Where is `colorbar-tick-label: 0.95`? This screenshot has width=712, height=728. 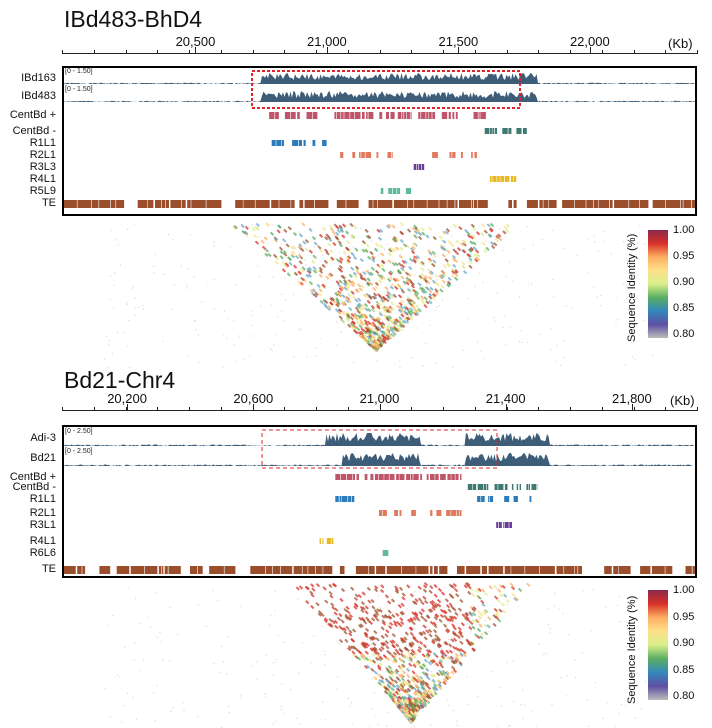 colorbar-tick-label: 0.95 is located at coordinates (684, 616).